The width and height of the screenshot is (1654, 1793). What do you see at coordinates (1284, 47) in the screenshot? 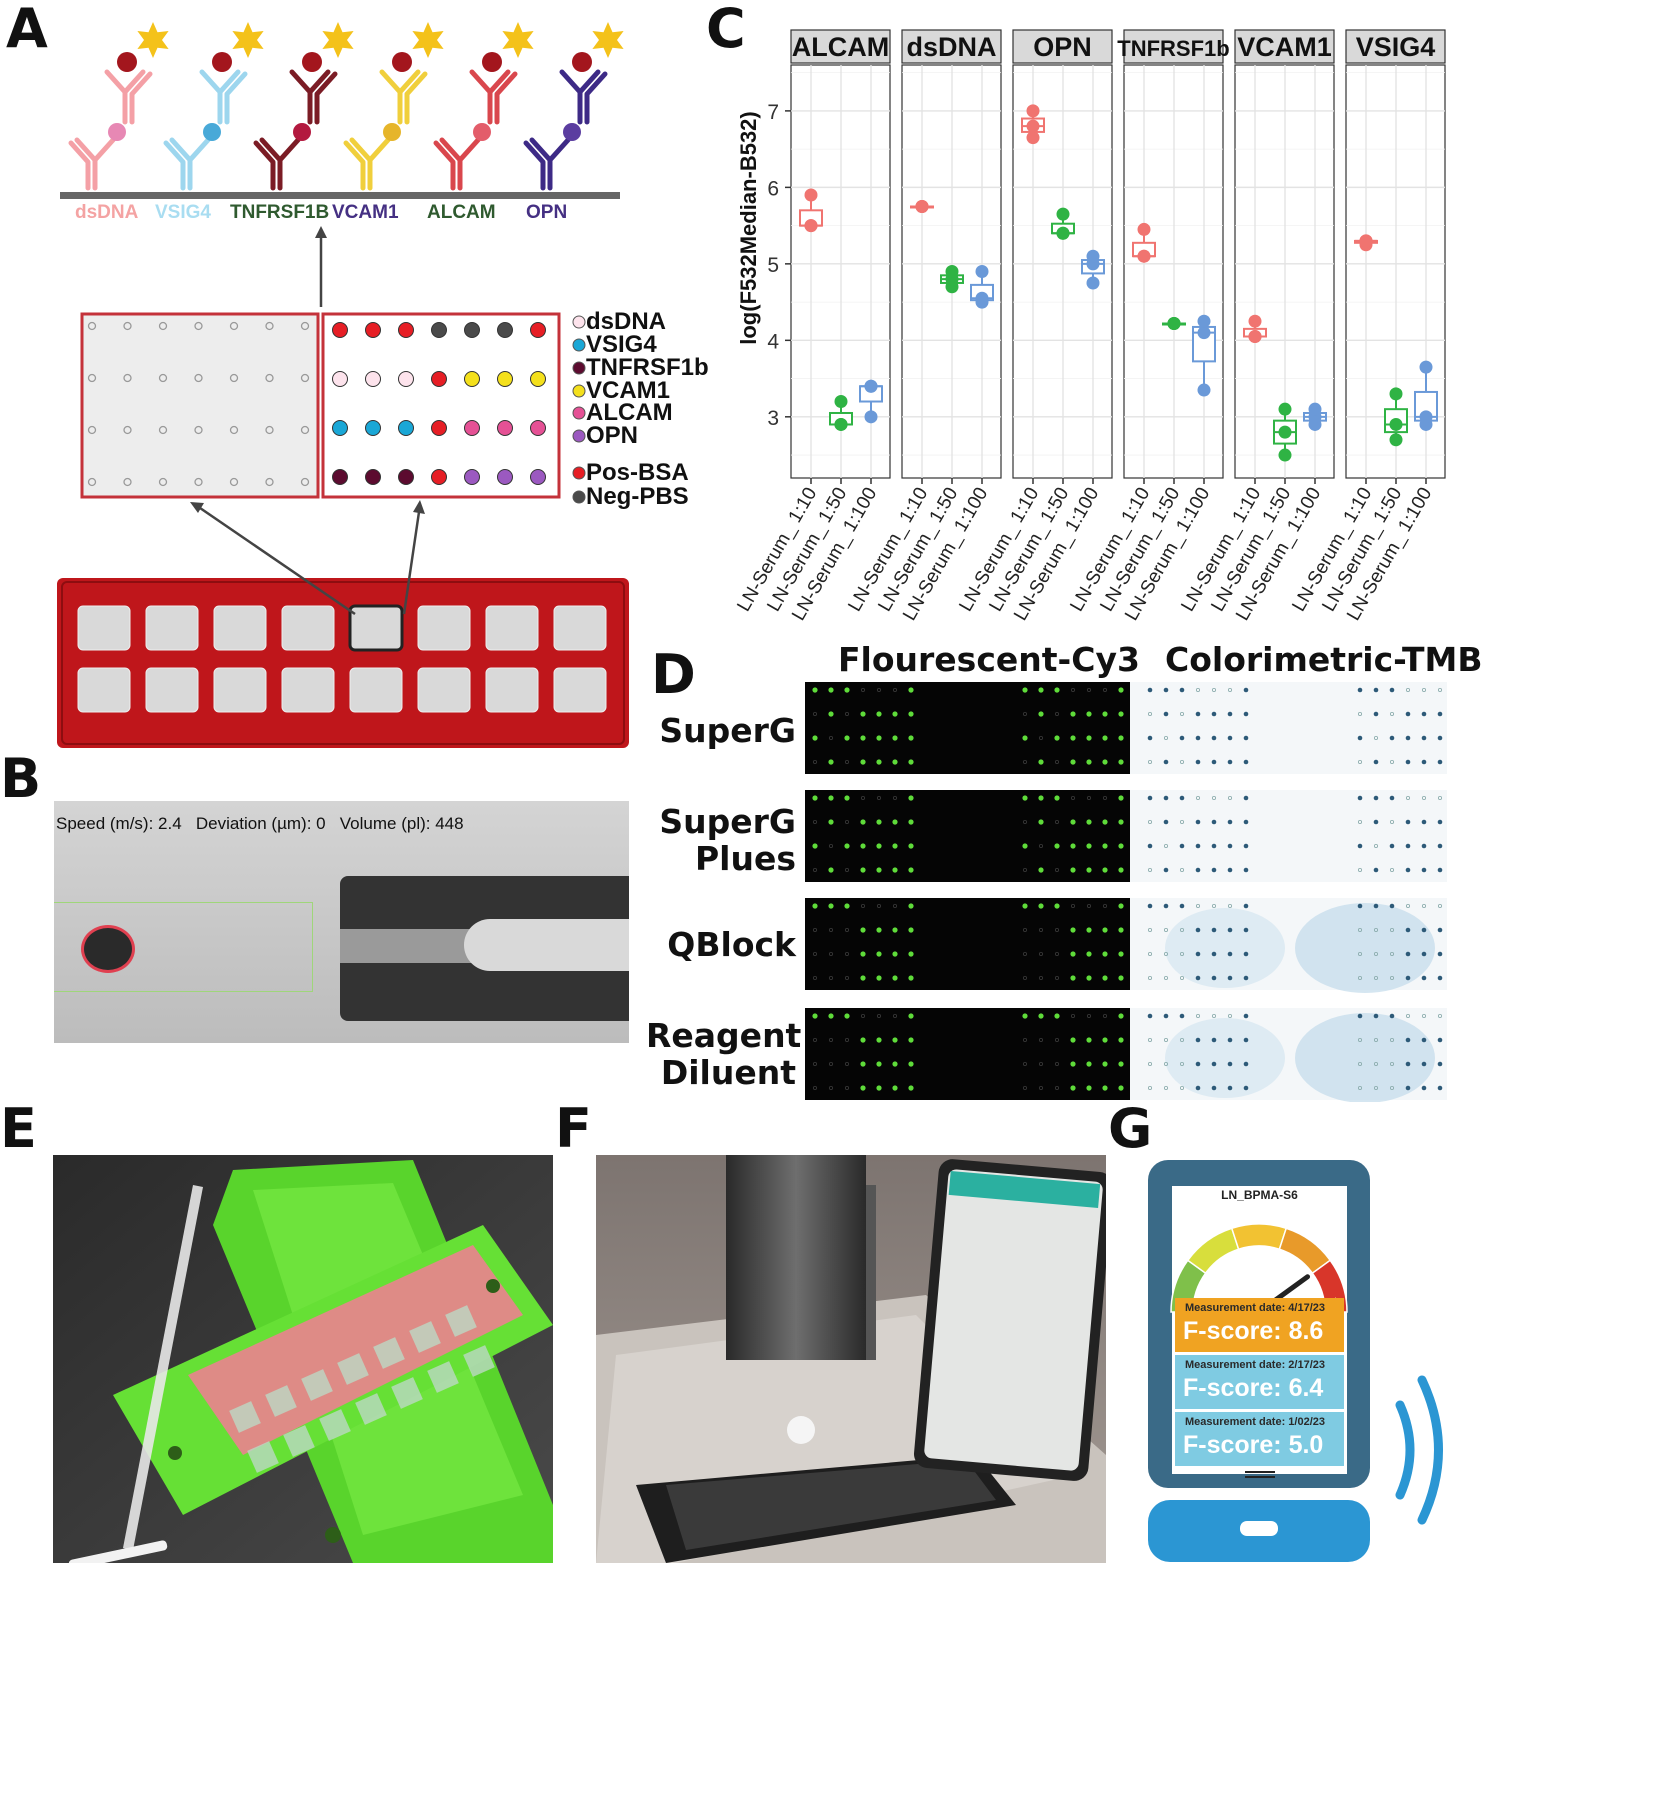
I see `facet-strip-label: VCAM1` at bounding box center [1284, 47].